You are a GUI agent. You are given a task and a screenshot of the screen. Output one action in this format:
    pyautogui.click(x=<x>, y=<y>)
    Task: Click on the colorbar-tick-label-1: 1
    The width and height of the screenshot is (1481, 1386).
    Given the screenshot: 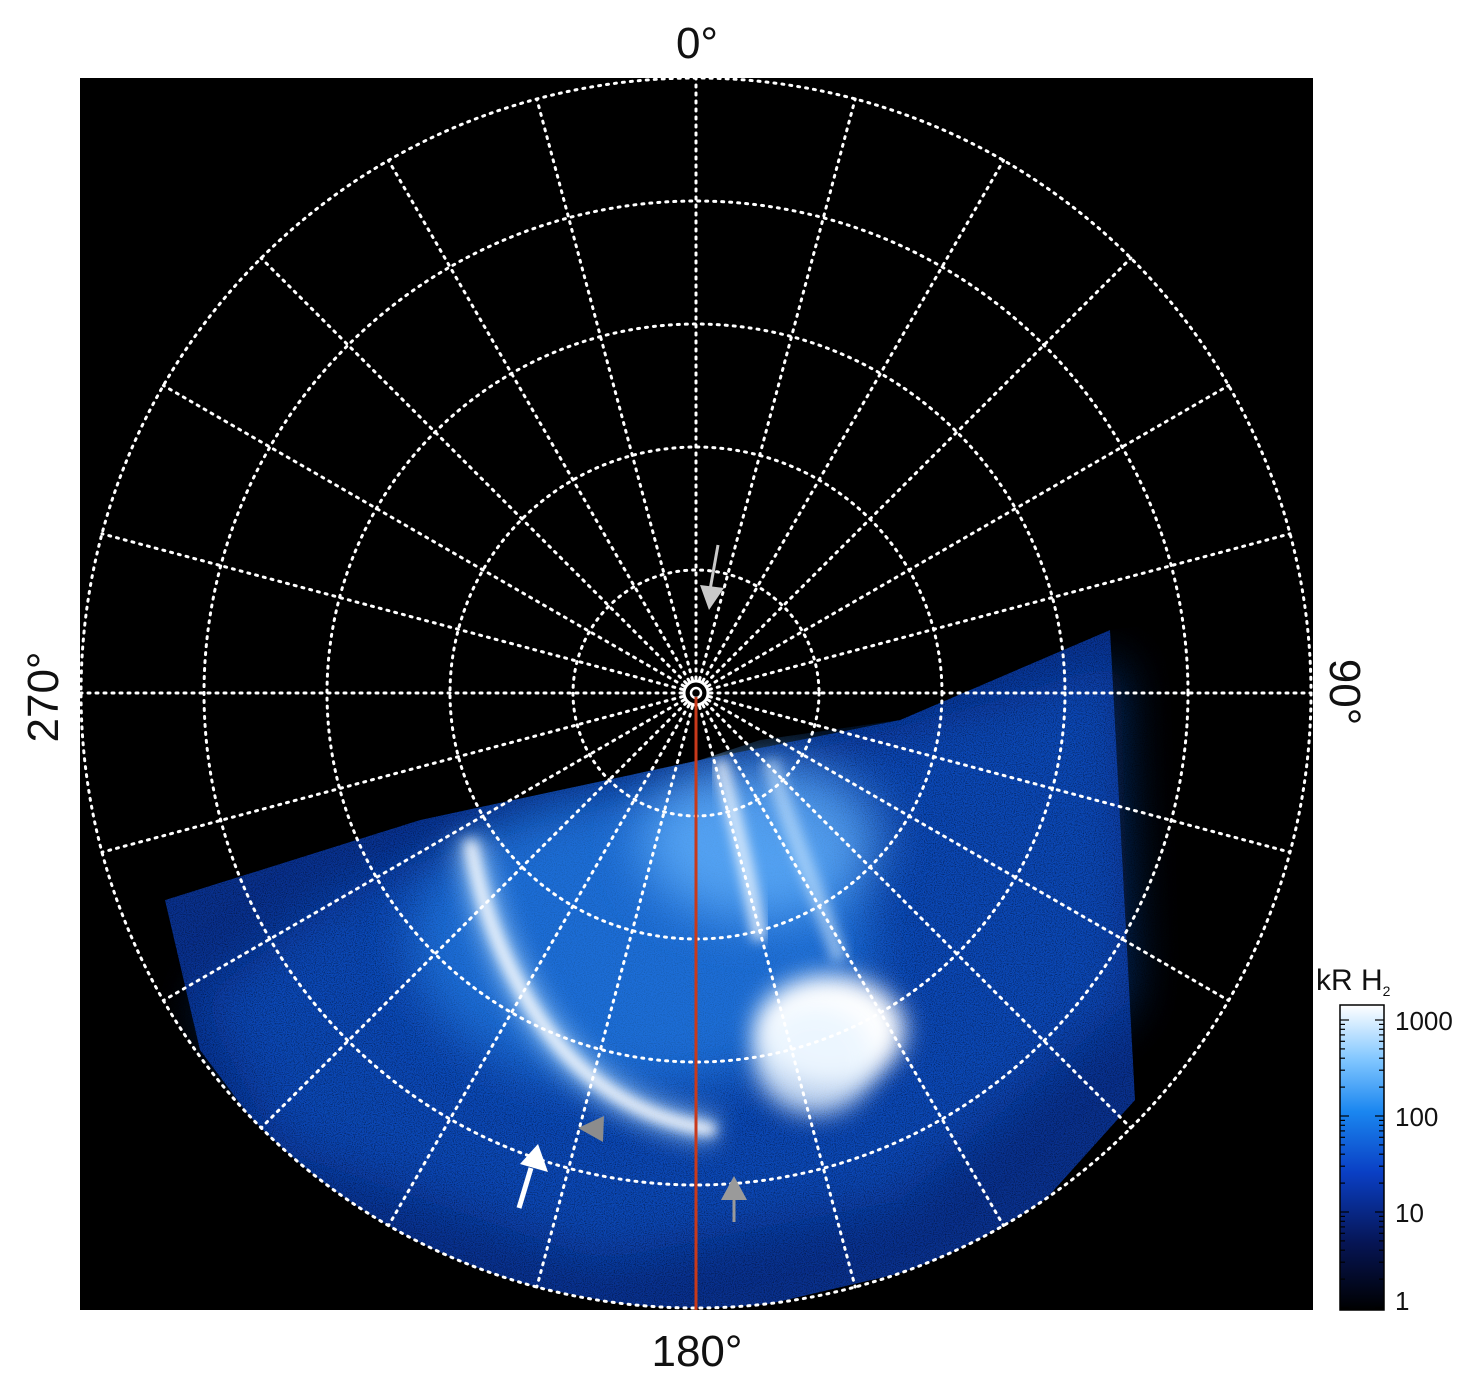 What is the action you would take?
    pyautogui.click(x=1402, y=1301)
    